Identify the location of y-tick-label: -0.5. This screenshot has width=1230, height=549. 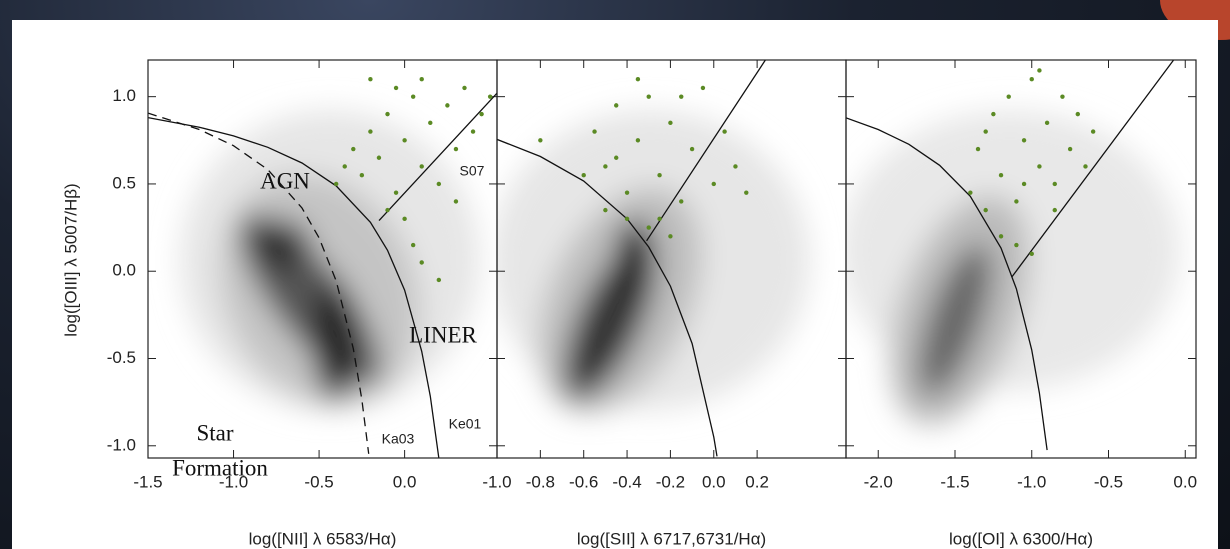
(121, 357).